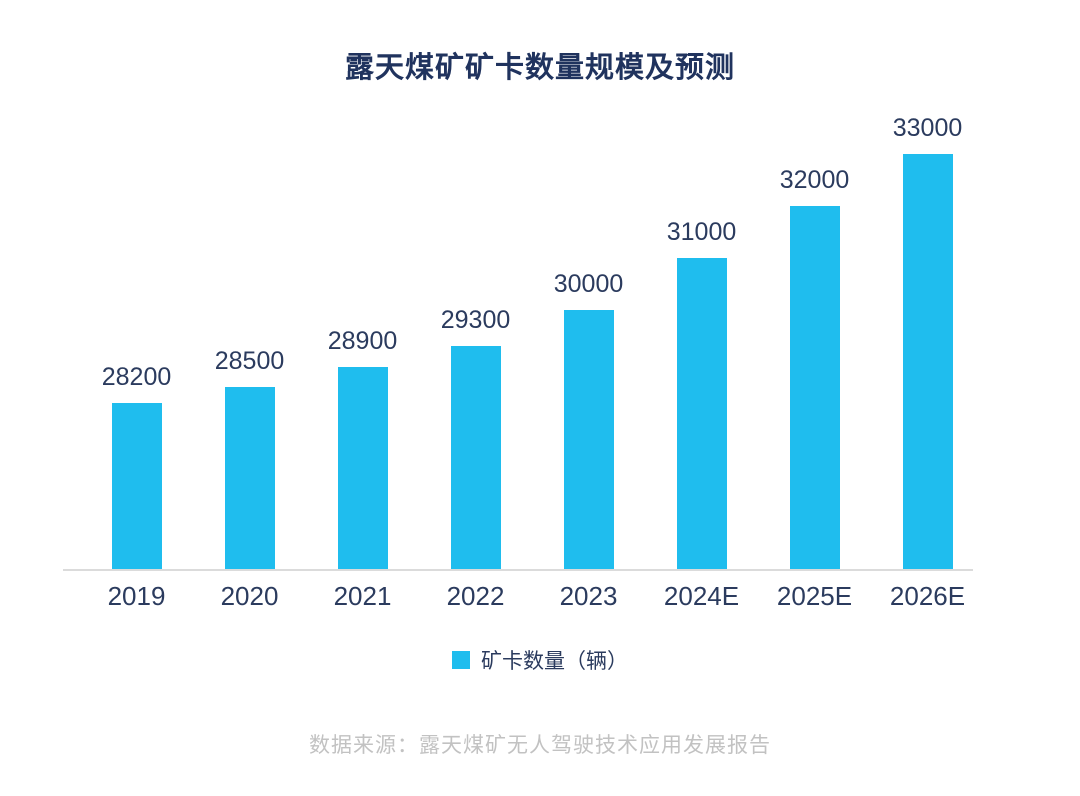  Describe the element at coordinates (701, 232) in the screenshot. I see `bar-value-label: 31000` at that location.